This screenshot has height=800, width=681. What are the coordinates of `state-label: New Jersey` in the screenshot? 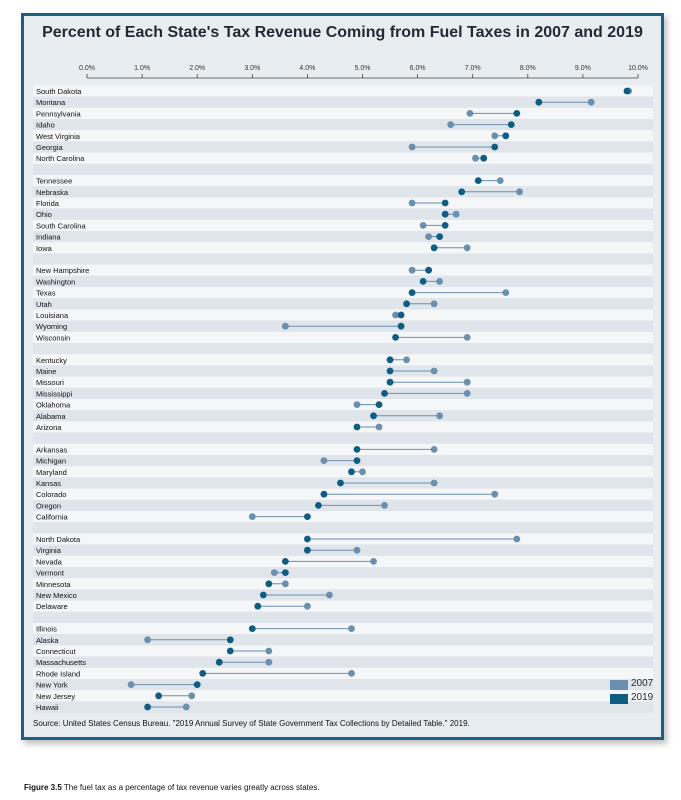 It's located at (55, 696).